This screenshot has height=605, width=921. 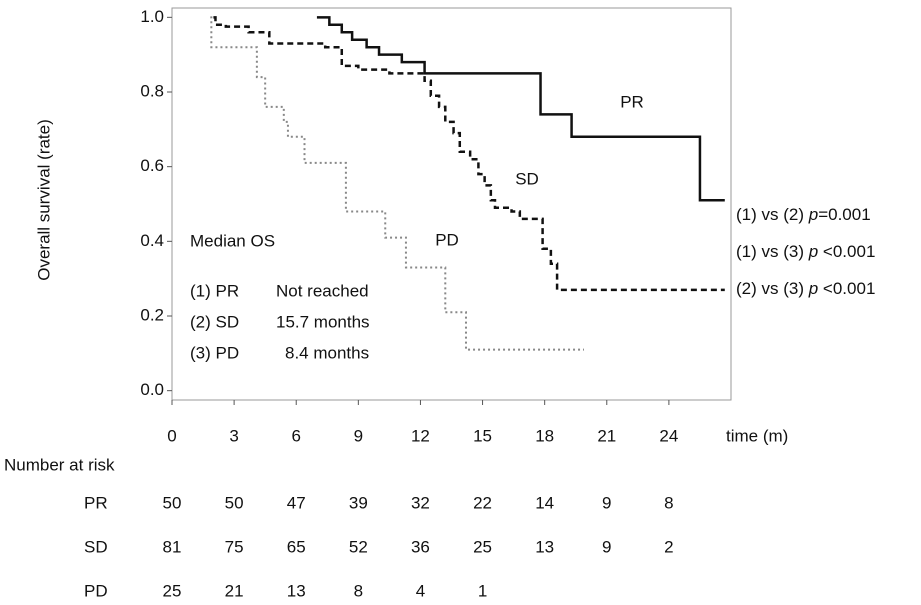 I want to click on p-label: (1) vs (3), so click(x=772, y=251).